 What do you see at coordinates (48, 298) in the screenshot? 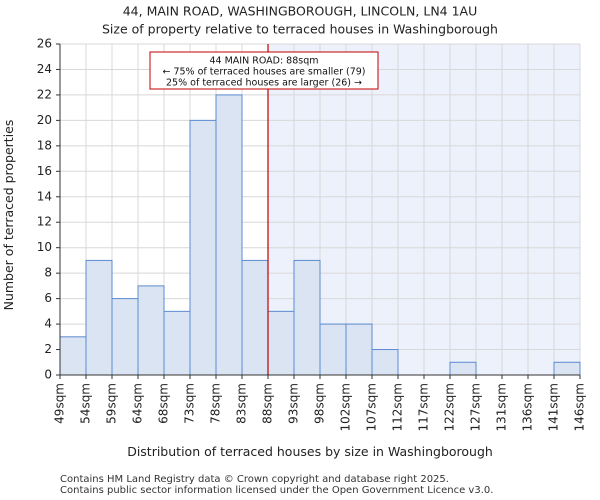
I see `y-tick-label: 6` at bounding box center [48, 298].